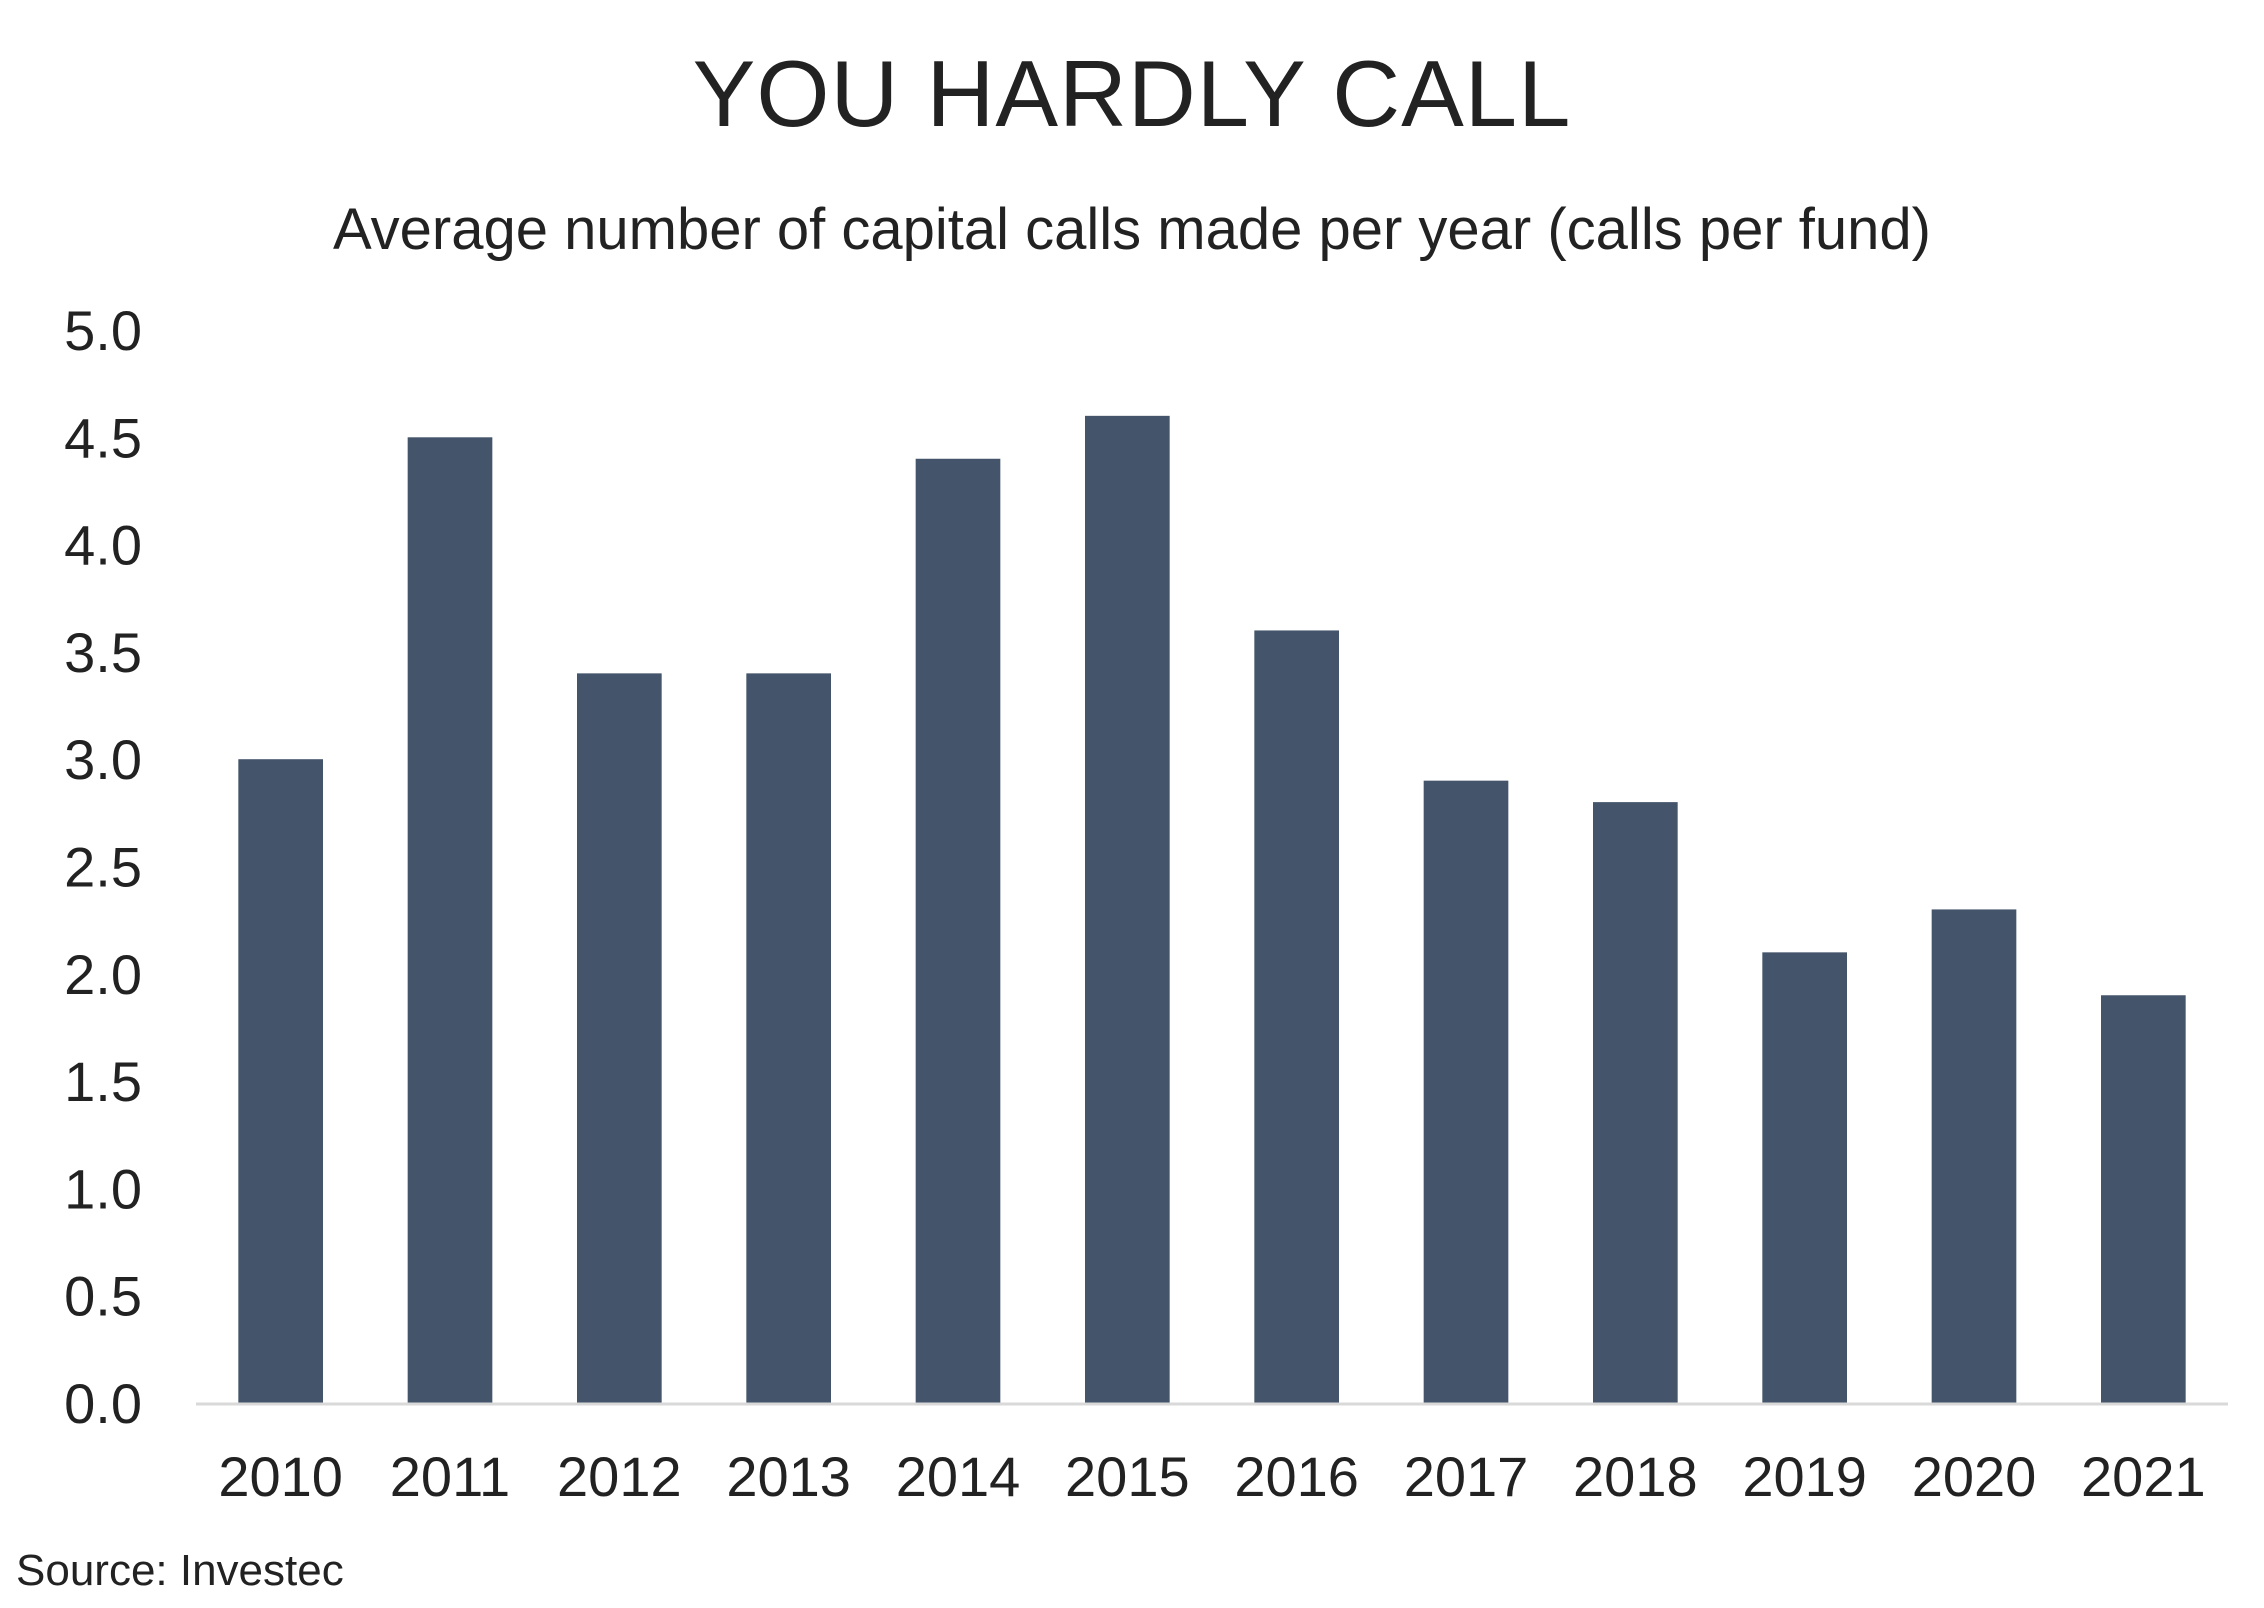  What do you see at coordinates (958, 930) in the screenshot?
I see `bar-2014` at bounding box center [958, 930].